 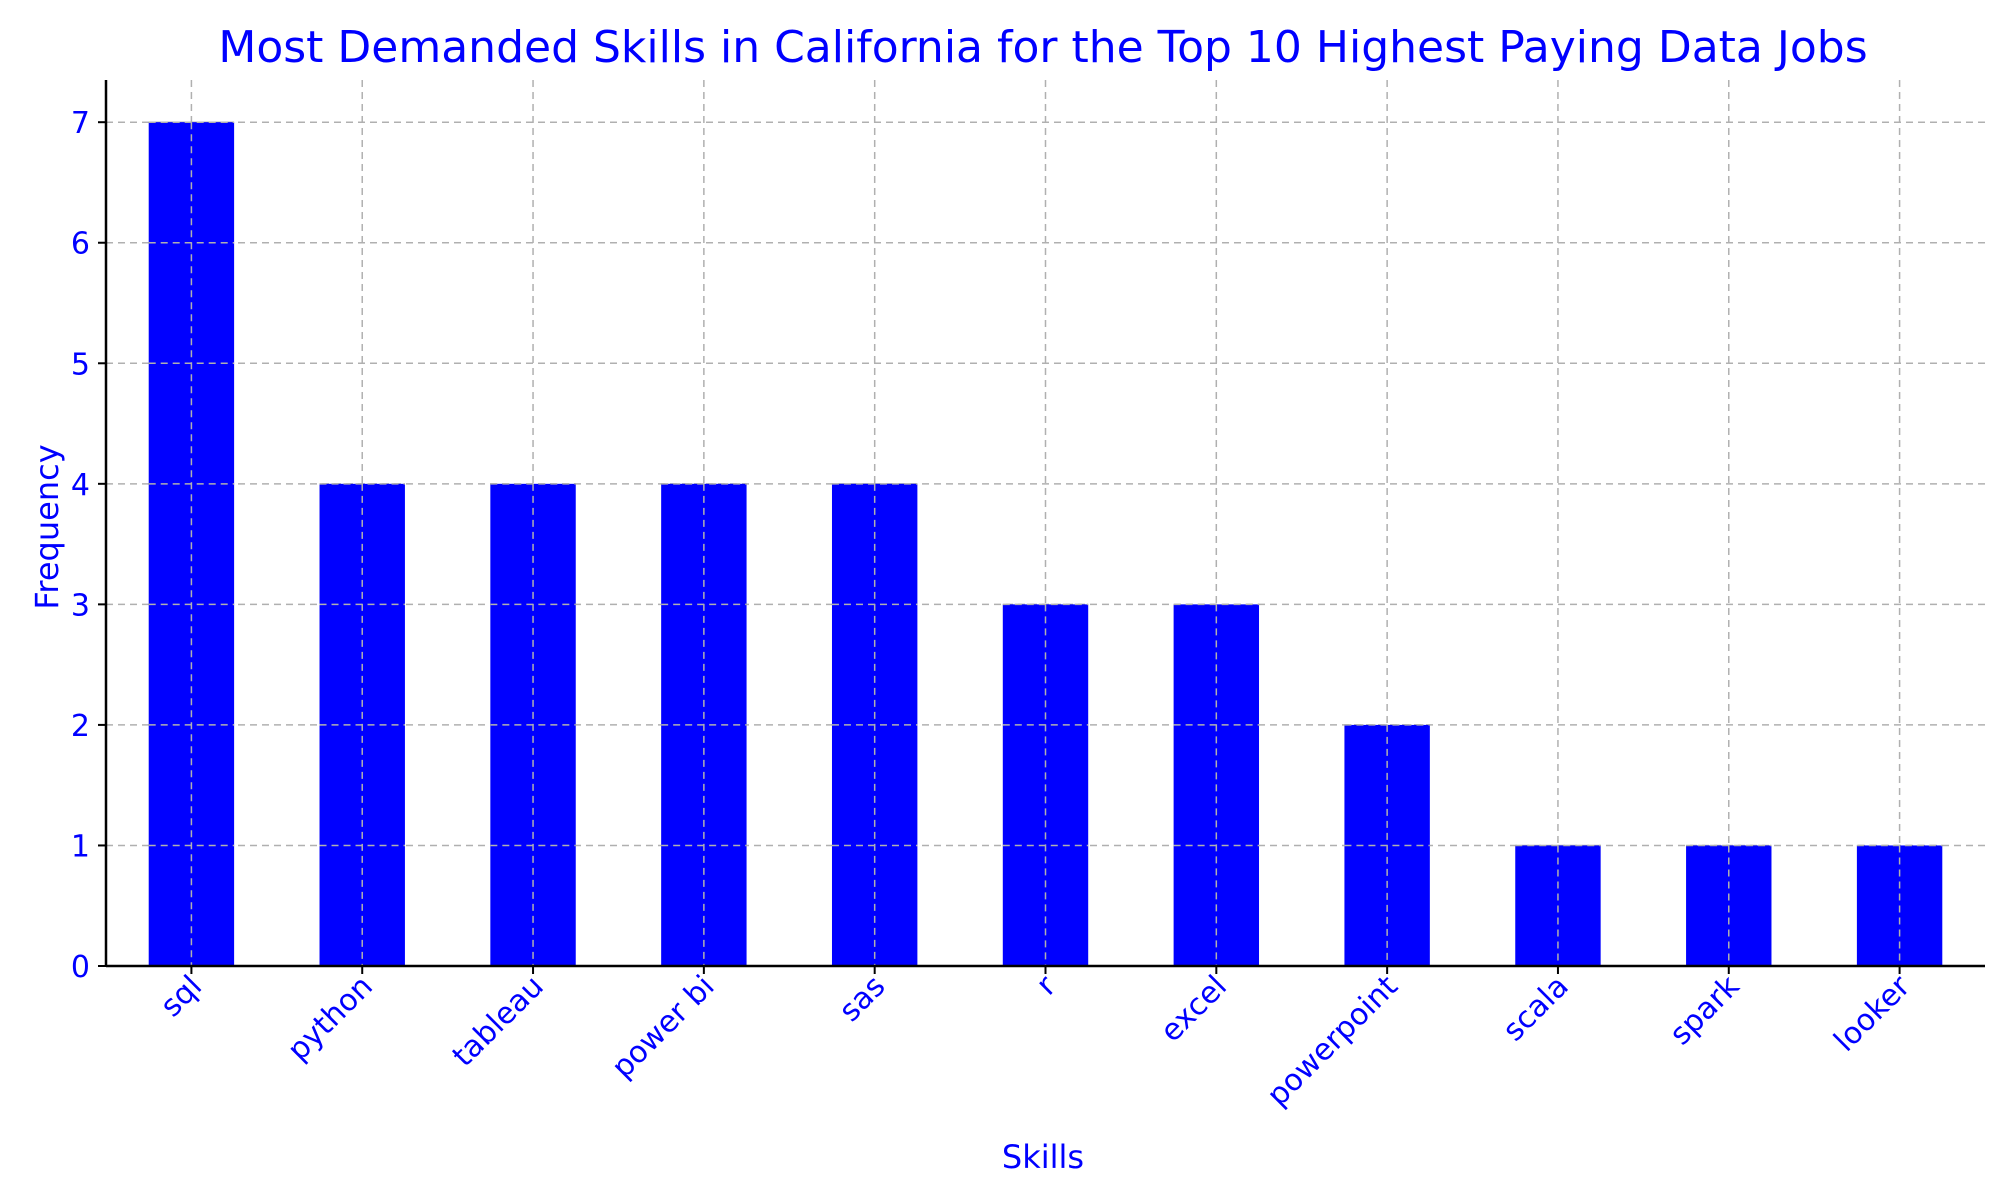 What do you see at coordinates (1047, 985) in the screenshot?
I see `x-tick-label: r` at bounding box center [1047, 985].